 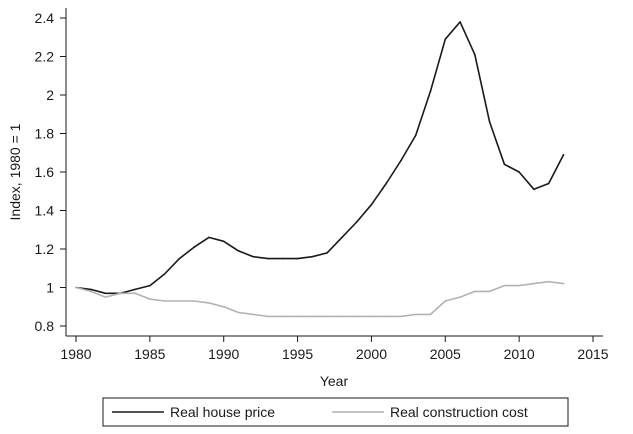 What do you see at coordinates (45, 249) in the screenshot?
I see `y-tick-label: 1.2` at bounding box center [45, 249].